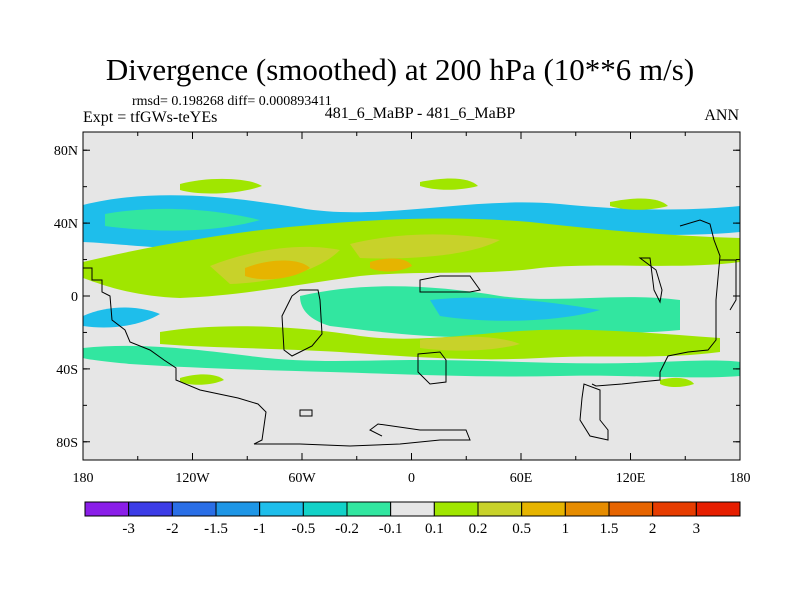 Image resolution: width=800 pixels, height=600 pixels. Describe the element at coordinates (121, 317) in the screenshot. I see `contour-negative-west-equatorial` at that location.